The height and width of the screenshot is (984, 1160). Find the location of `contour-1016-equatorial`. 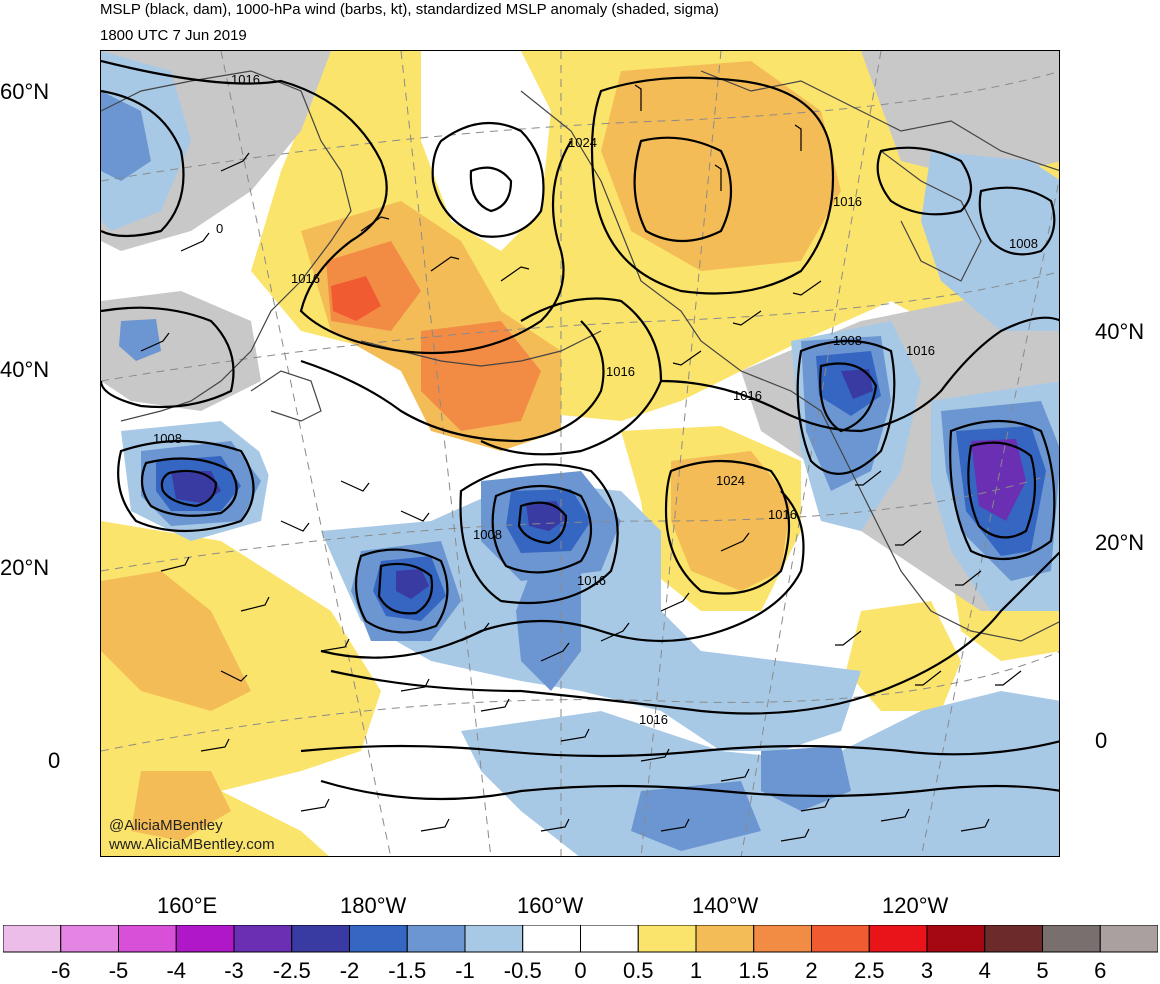

contour-1016-equatorial is located at coordinates (694, 633).